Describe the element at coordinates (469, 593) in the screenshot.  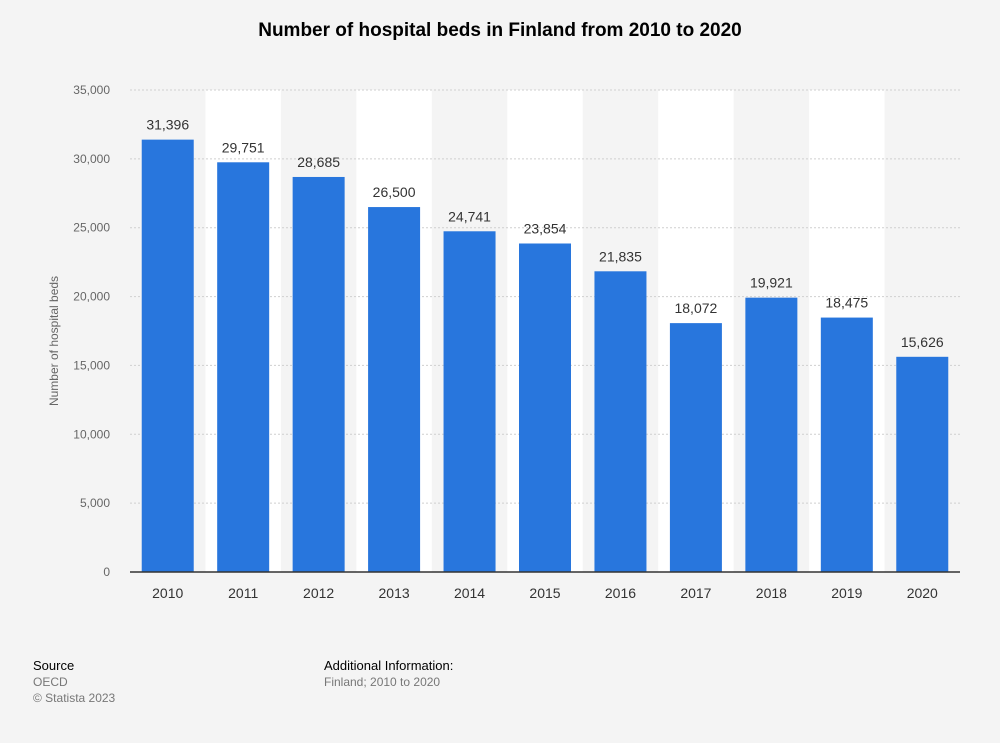
I see `x-tick-label: 2014` at that location.